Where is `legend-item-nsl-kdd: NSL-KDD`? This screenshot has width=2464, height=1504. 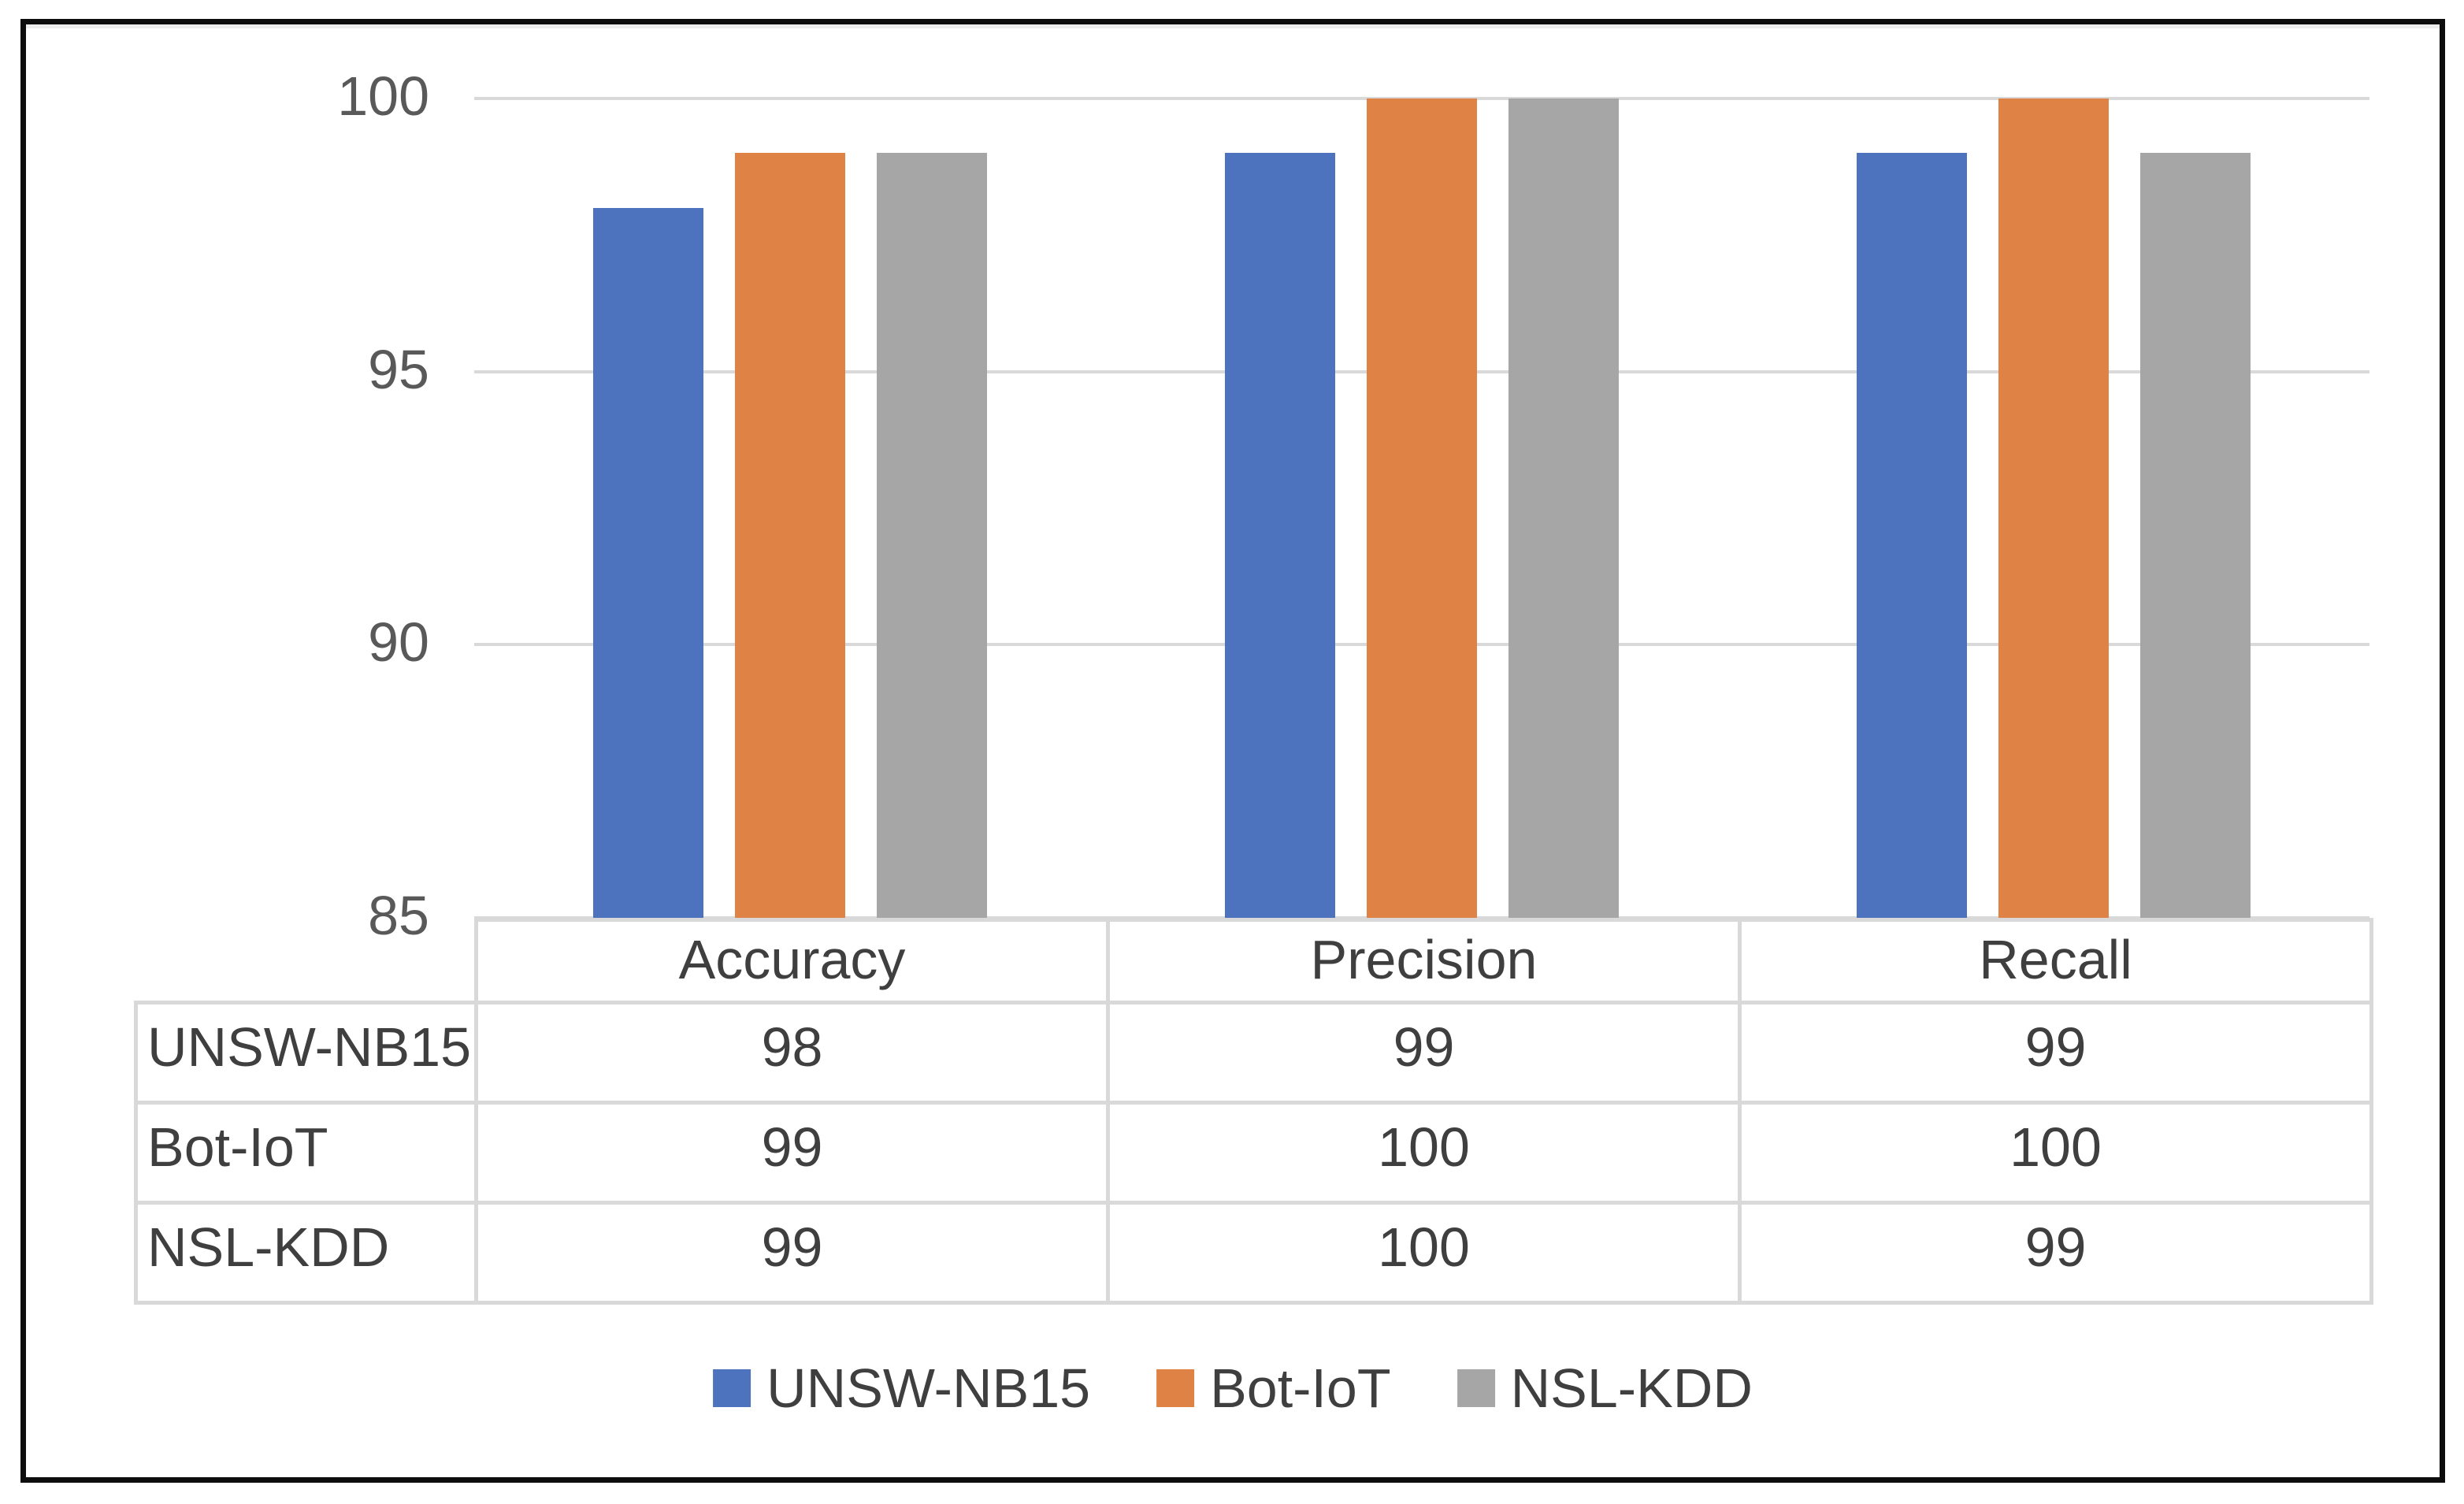
legend-item-nsl-kdd: NSL-KDD is located at coordinates (1605, 1388).